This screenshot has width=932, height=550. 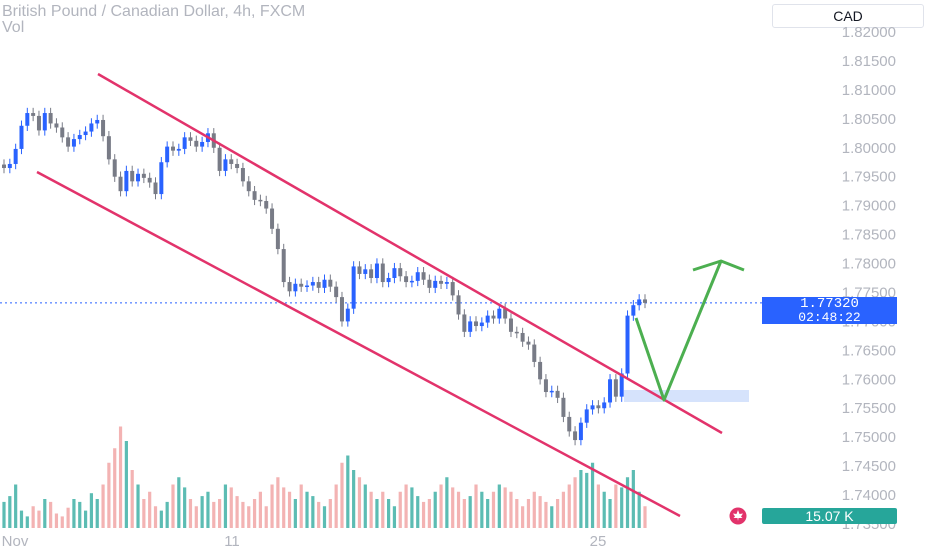 I want to click on y-tick-label: 1.75500, so click(x=869, y=408).